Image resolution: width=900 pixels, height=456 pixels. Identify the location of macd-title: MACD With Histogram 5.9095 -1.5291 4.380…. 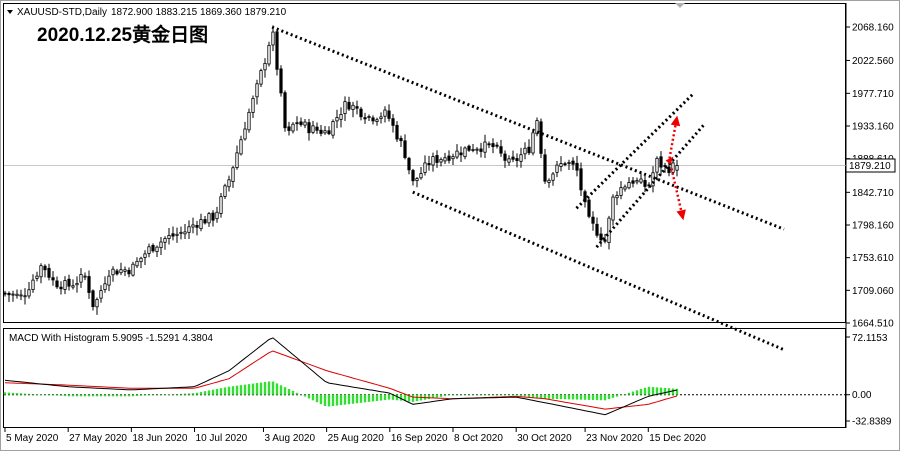
(111, 338).